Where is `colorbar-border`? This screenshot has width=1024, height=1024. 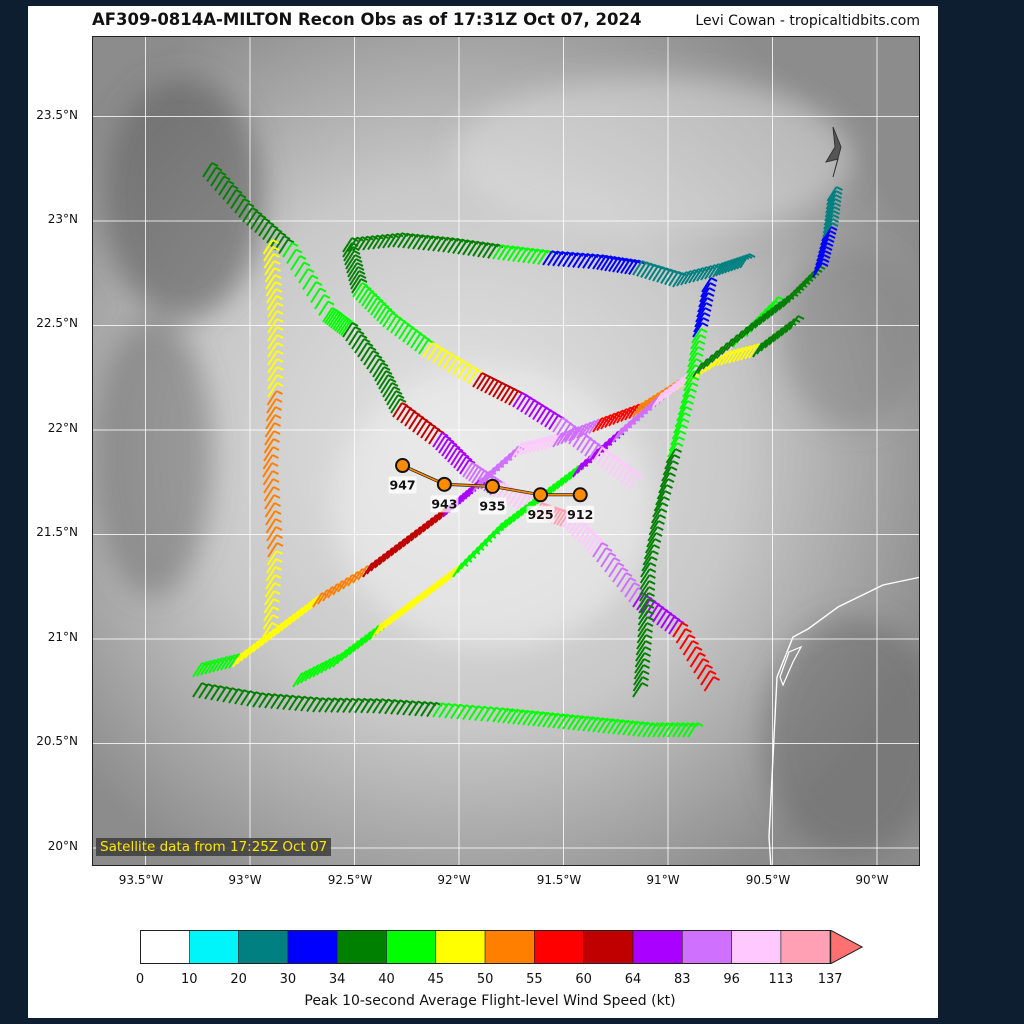
colorbar-border is located at coordinates (486, 947).